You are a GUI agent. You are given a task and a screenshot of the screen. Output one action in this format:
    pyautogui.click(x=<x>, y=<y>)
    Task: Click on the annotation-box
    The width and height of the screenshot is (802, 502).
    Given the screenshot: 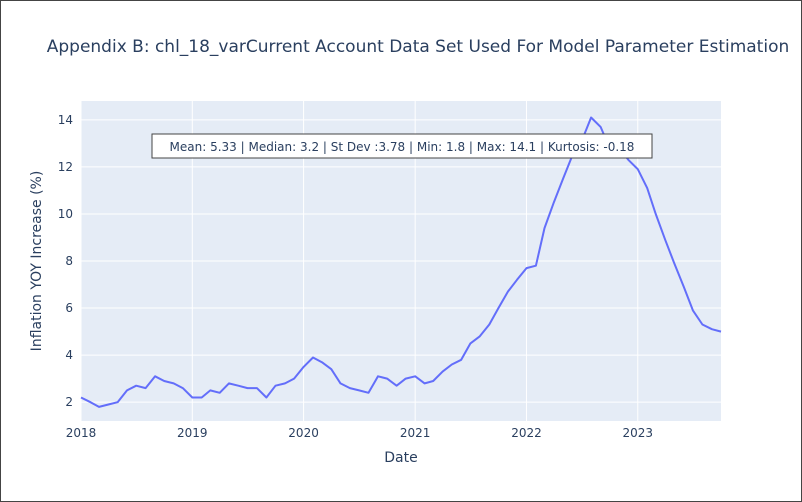 What is the action you would take?
    pyautogui.click(x=402, y=146)
    